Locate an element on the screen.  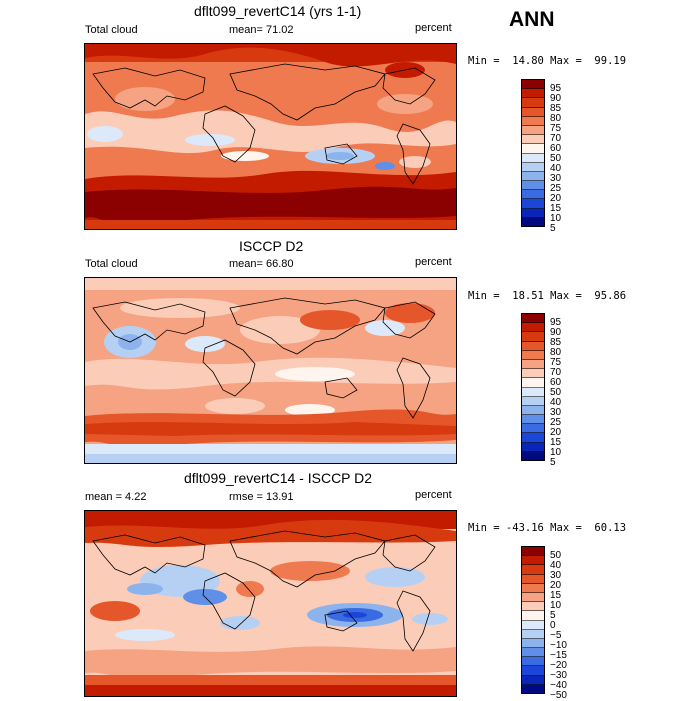
panel1-map-svg is located at coordinates (270, 136).